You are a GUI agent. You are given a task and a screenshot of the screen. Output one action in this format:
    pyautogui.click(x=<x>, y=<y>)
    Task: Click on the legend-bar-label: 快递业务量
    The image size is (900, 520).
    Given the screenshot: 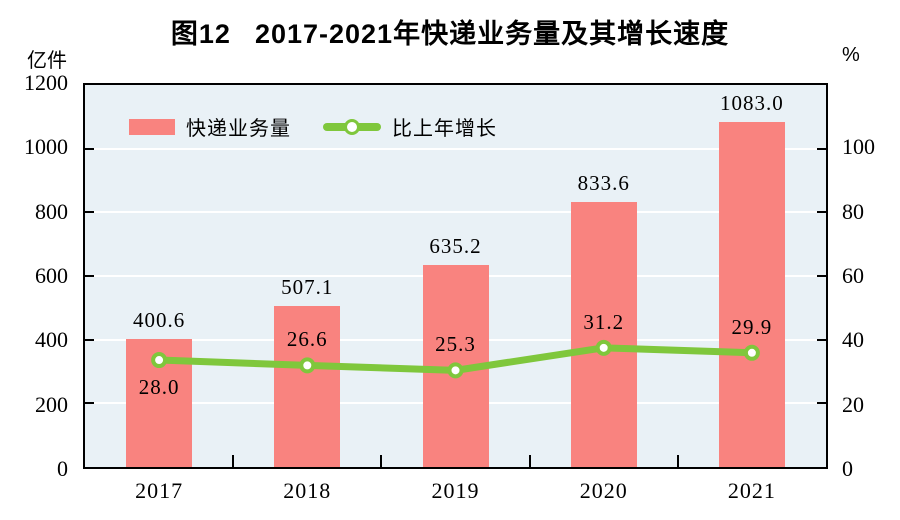 What is the action you would take?
    pyautogui.click(x=238, y=129)
    